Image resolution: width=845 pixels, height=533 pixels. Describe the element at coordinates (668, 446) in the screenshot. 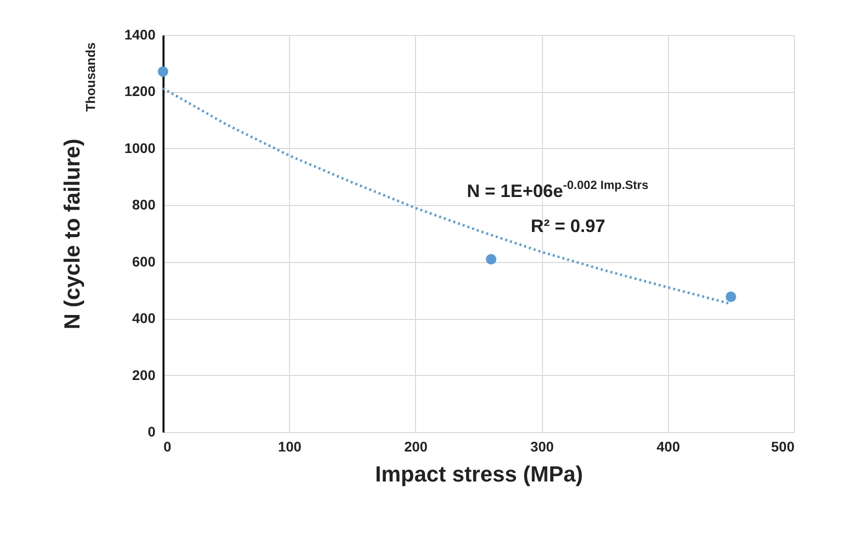

I see `x-tick-label: 400` at that location.